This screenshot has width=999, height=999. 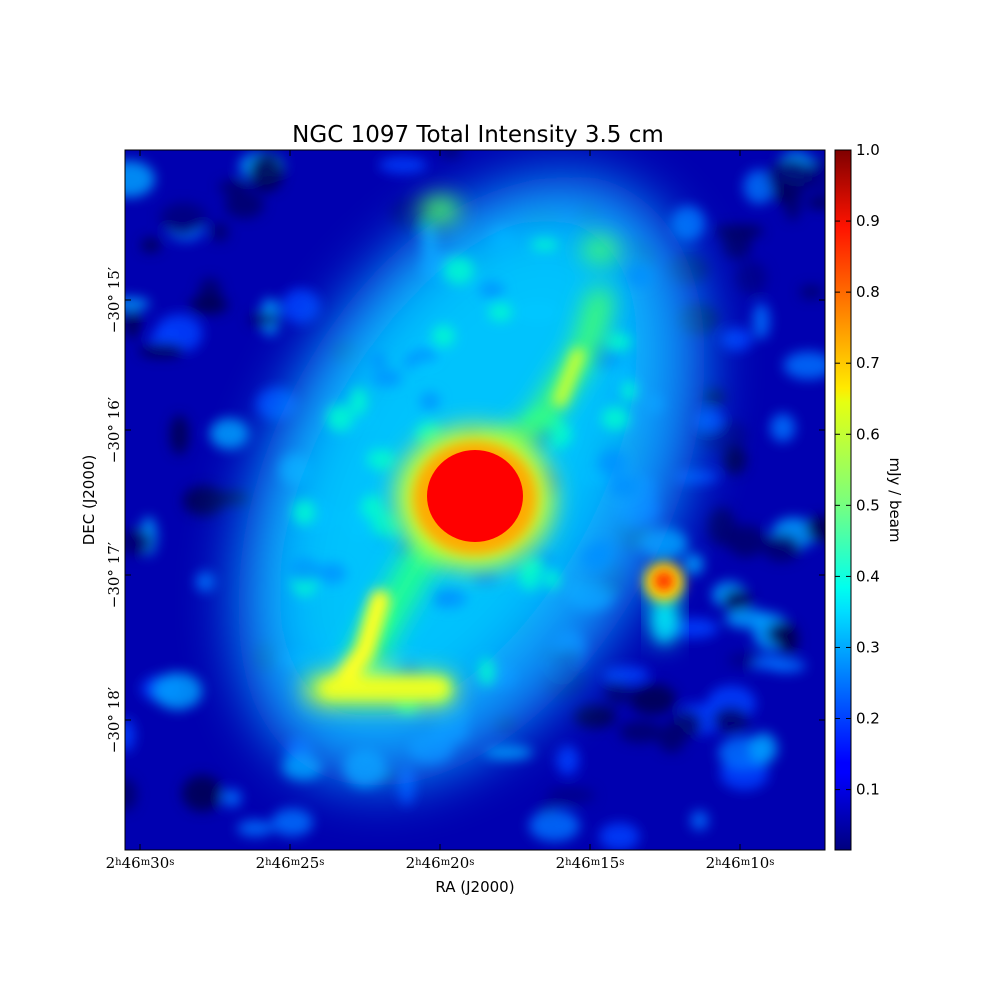 What do you see at coordinates (868, 221) in the screenshot?
I see `colorbar-tick-label: 0.9` at bounding box center [868, 221].